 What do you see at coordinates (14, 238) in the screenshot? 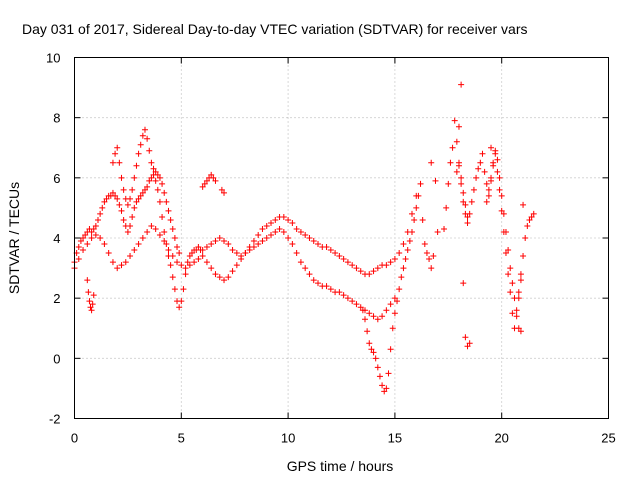
I see `y-axis-title: SDTVAR / TECUs` at bounding box center [14, 238].